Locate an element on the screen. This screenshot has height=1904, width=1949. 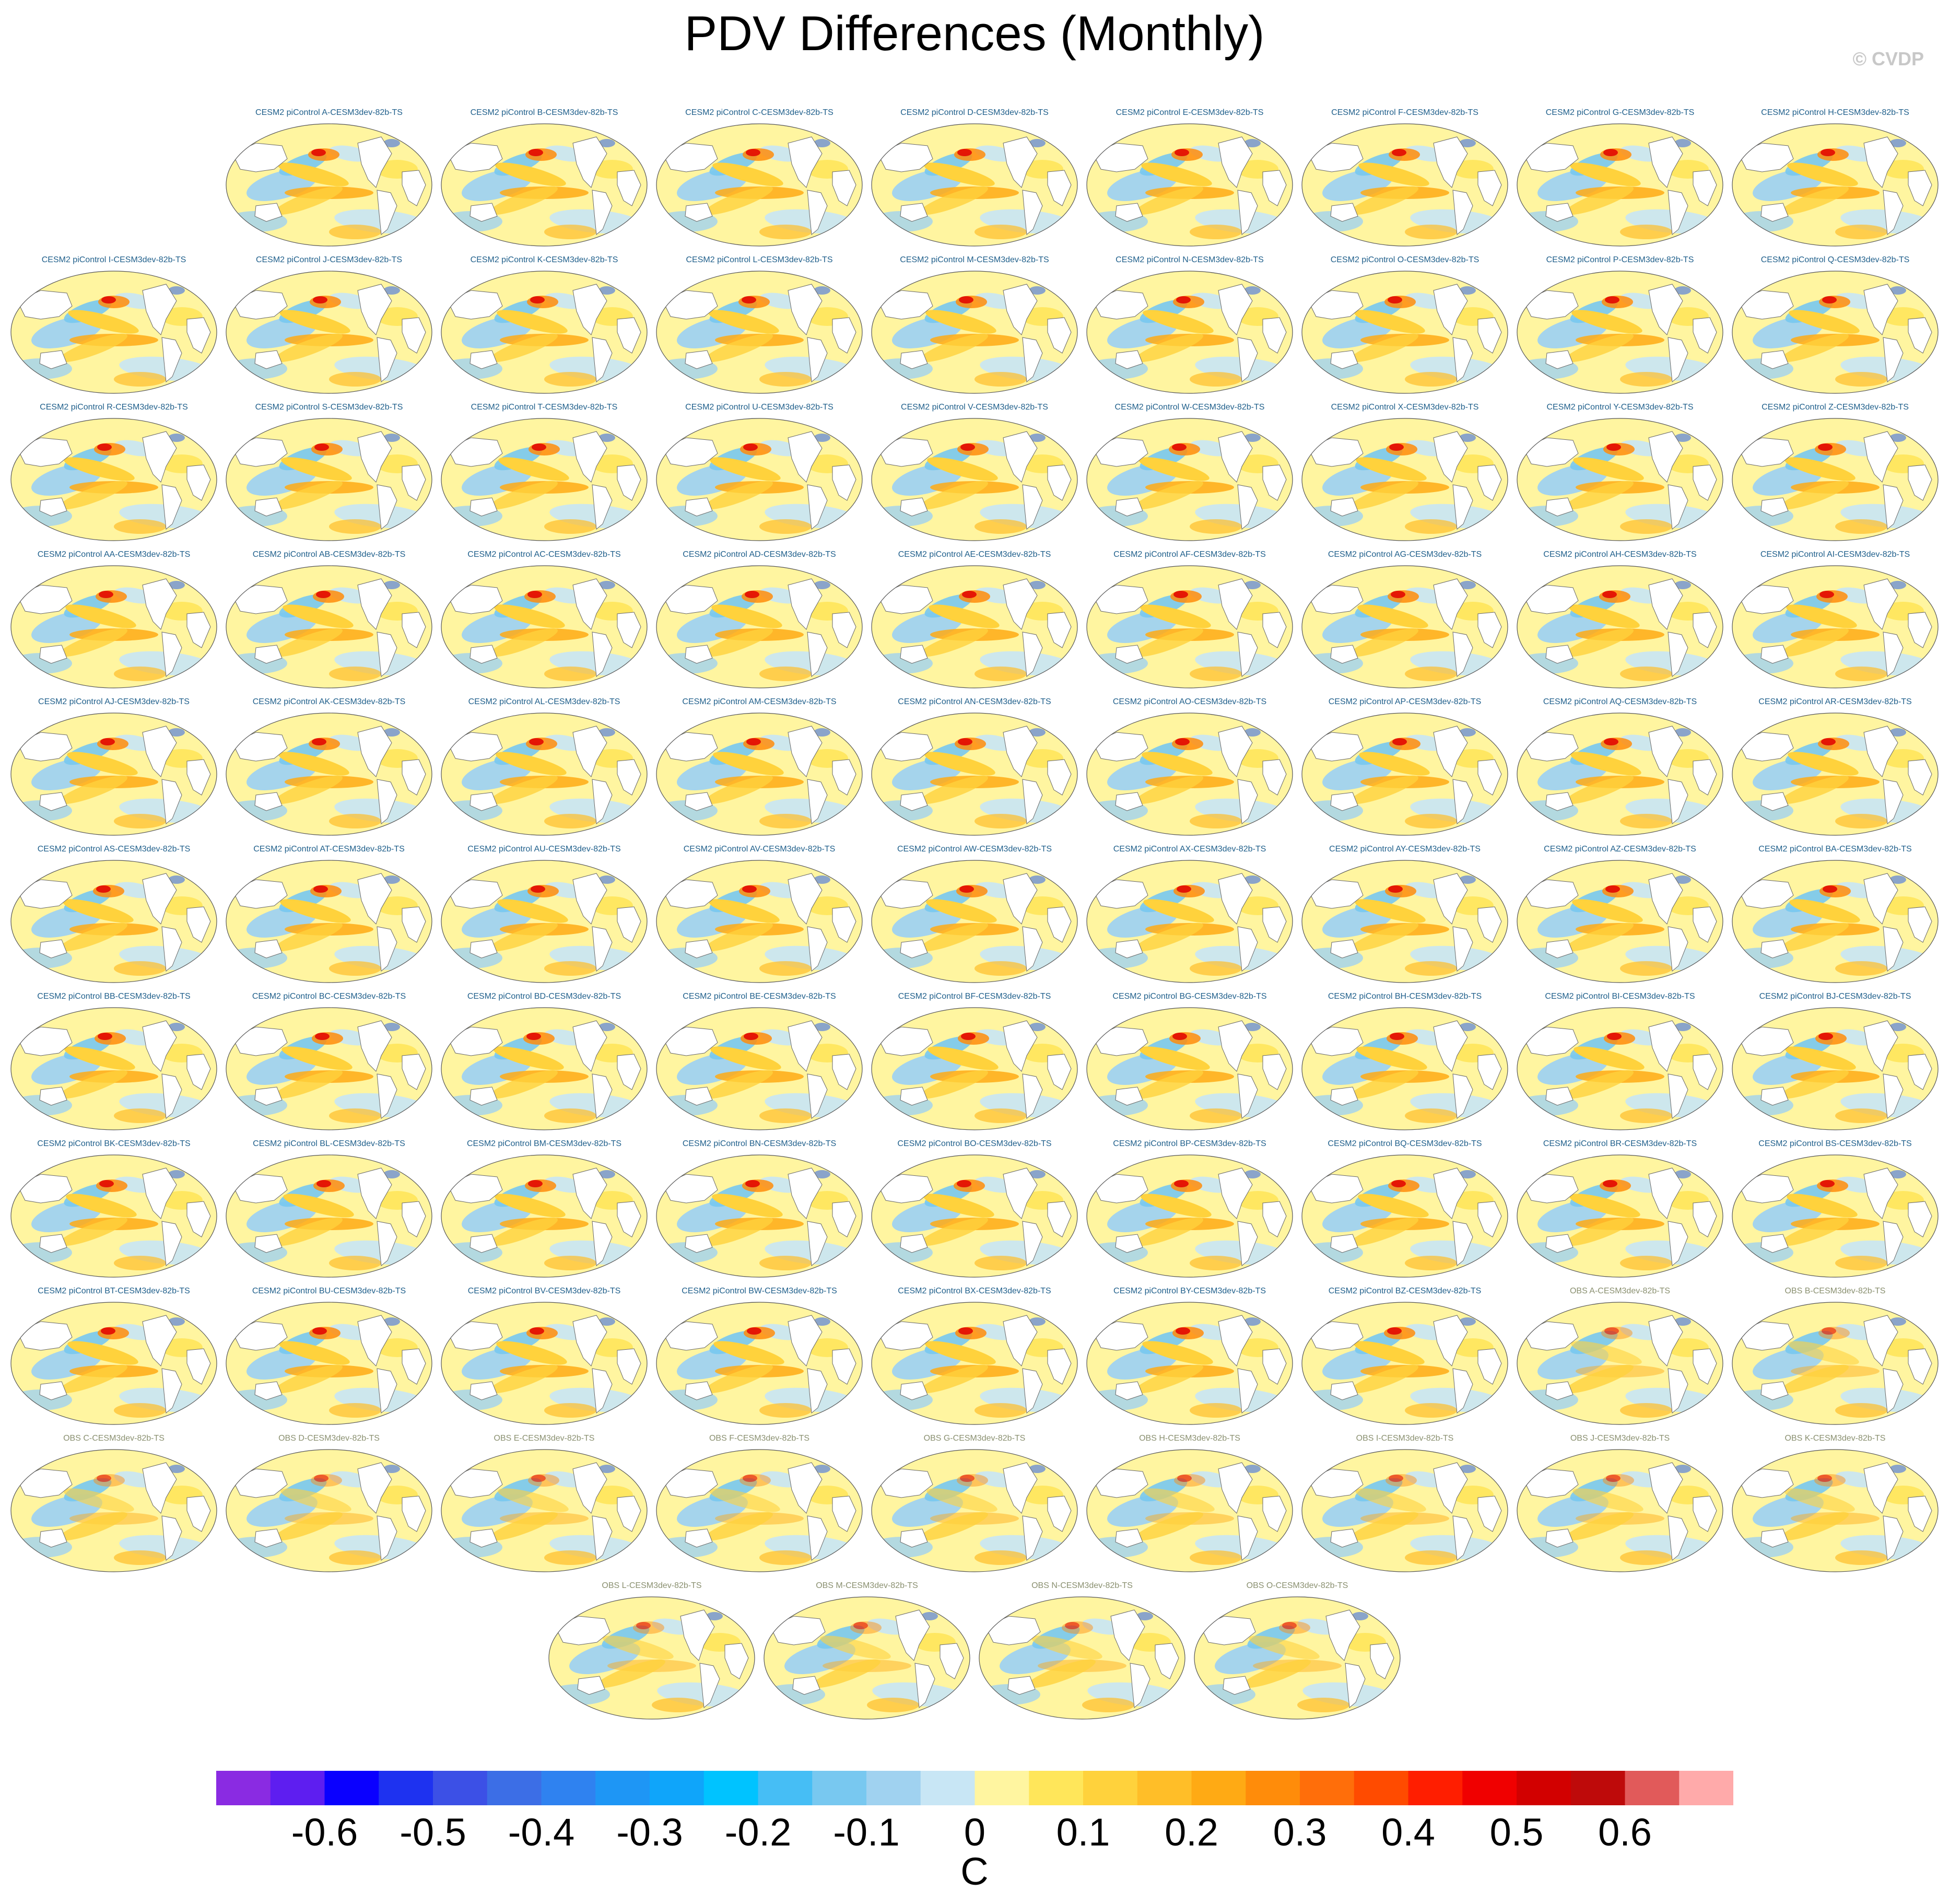
map-panel: CESM2 piControl L-CESM3dev-82b-TS is located at coordinates (759, 325).